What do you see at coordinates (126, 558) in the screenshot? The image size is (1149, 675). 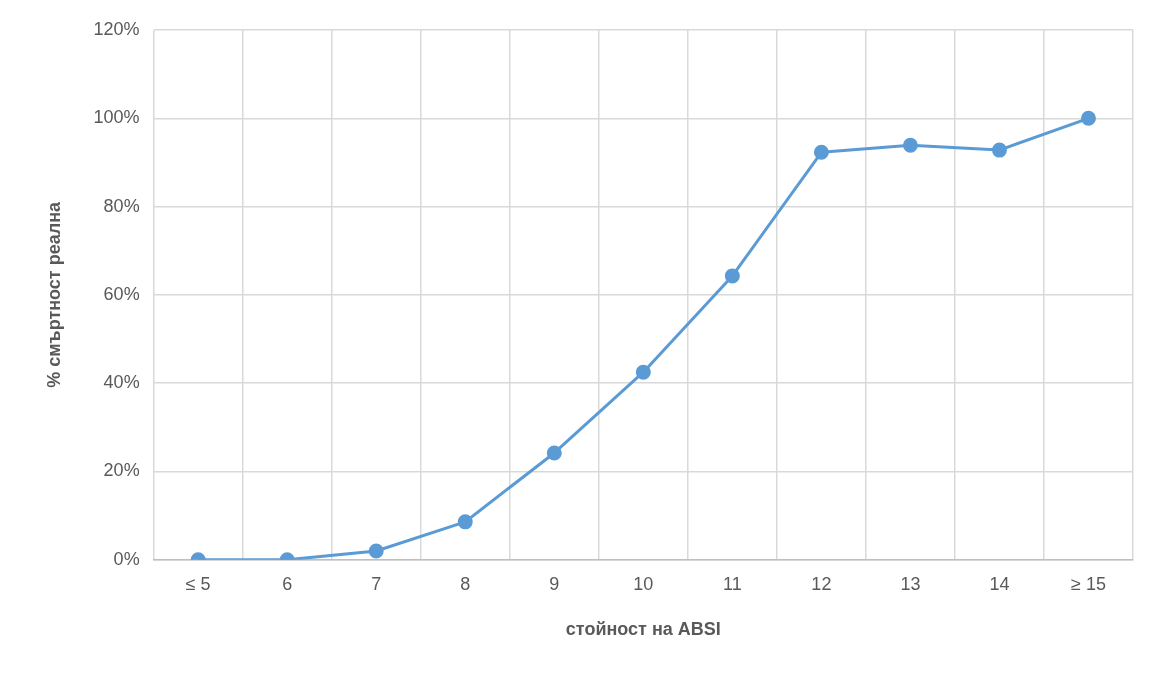 I see `y-tick-label: 0%` at bounding box center [126, 558].